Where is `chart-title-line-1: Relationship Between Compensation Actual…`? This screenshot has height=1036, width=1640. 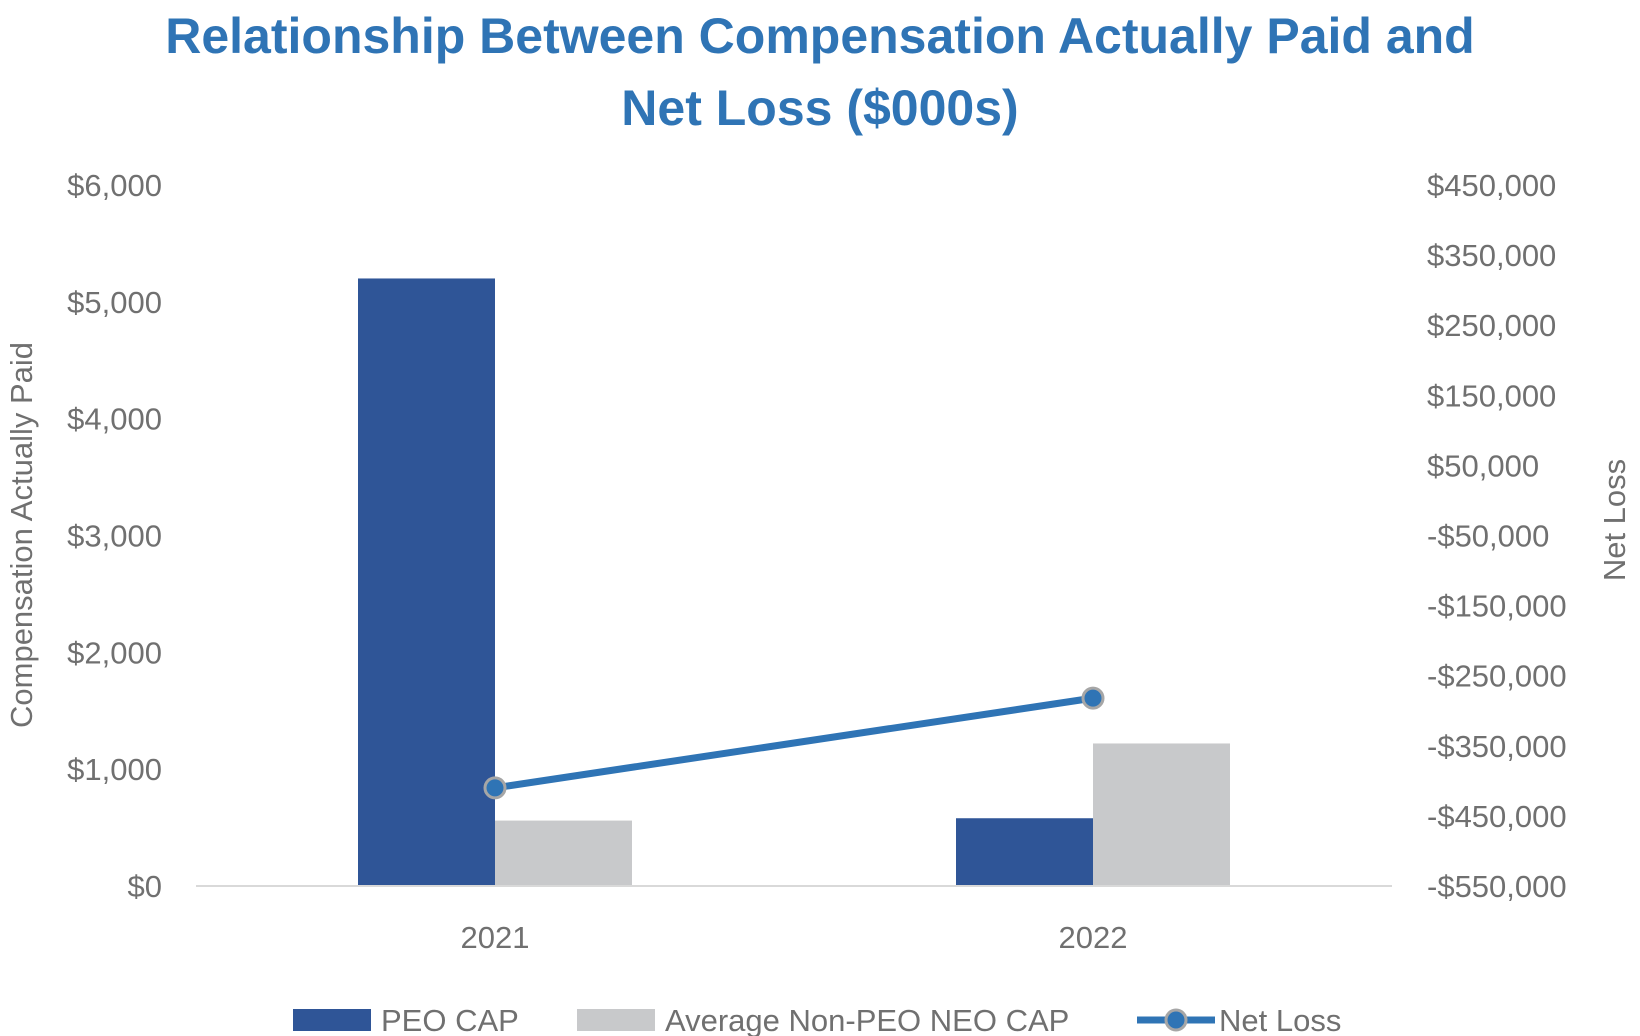 chart-title-line-1: Relationship Between Compensation Actual… is located at coordinates (820, 36).